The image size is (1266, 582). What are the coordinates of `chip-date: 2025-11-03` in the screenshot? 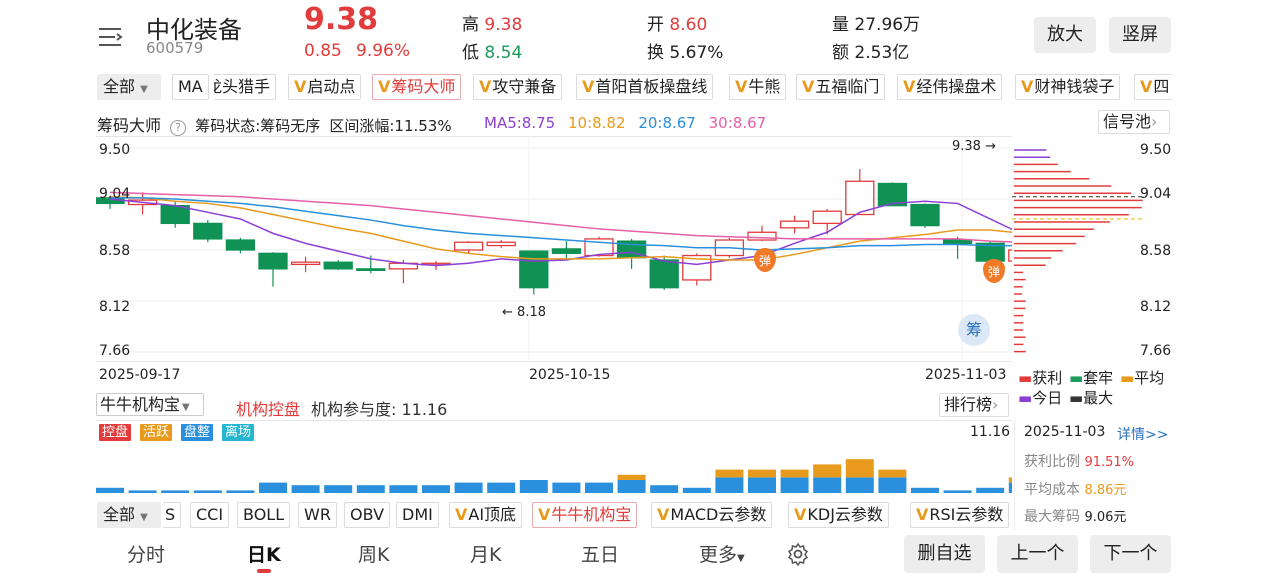 It's located at (1064, 432).